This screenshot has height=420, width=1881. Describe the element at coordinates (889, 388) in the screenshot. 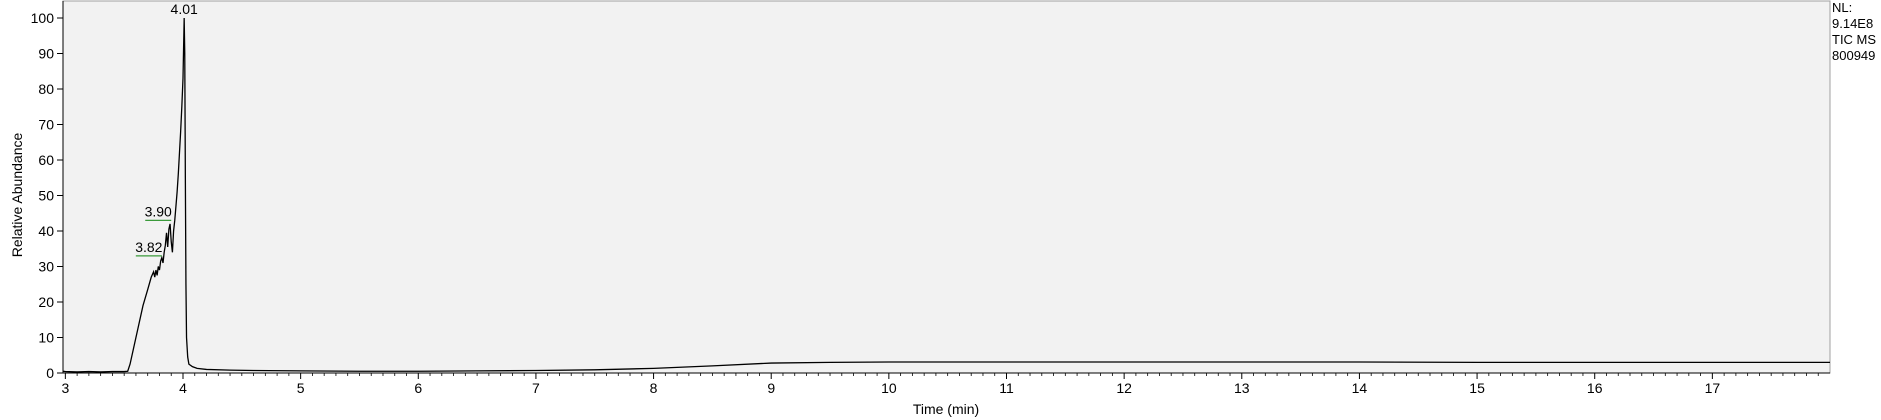

I see `x-tick-label-10: 10` at that location.